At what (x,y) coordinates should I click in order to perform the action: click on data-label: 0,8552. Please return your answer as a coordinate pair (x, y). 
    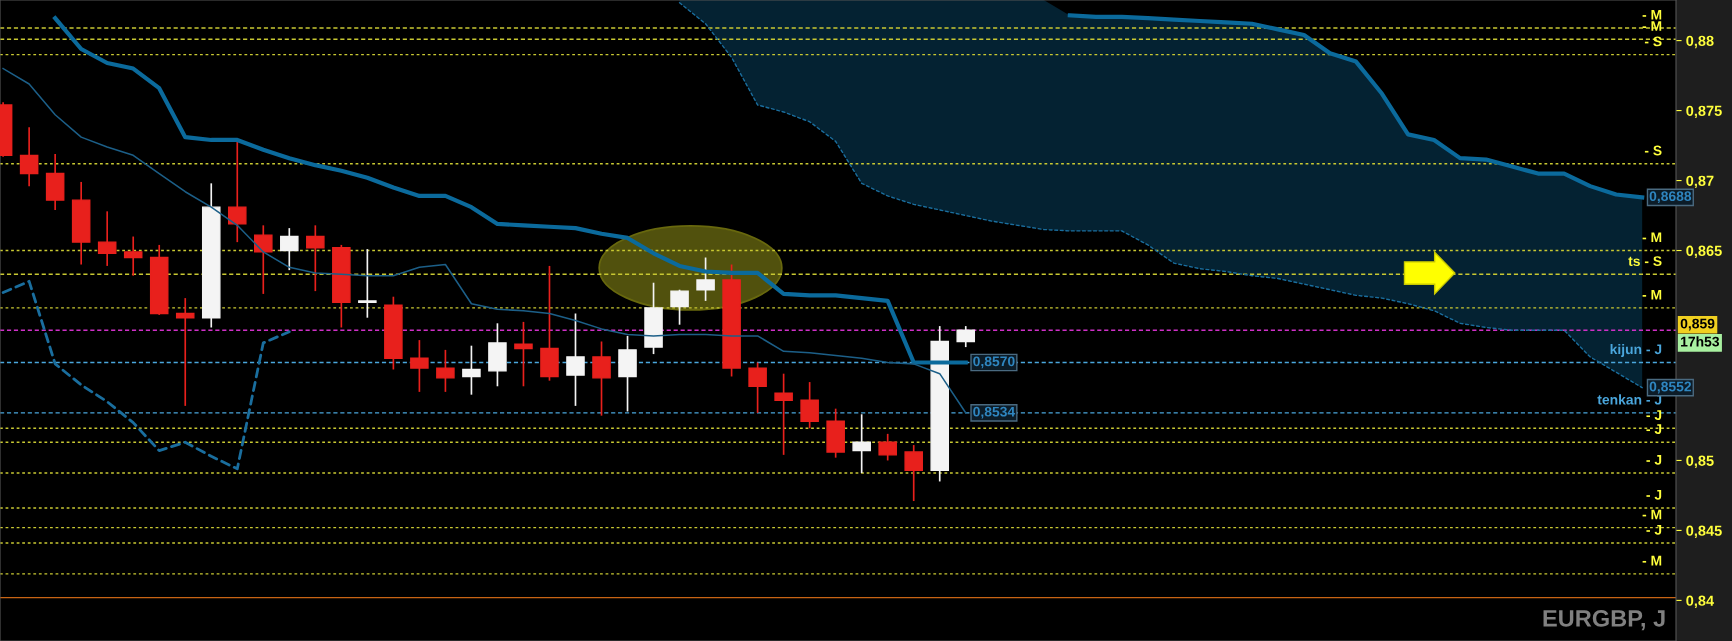
    Looking at the image, I should click on (1670, 387).